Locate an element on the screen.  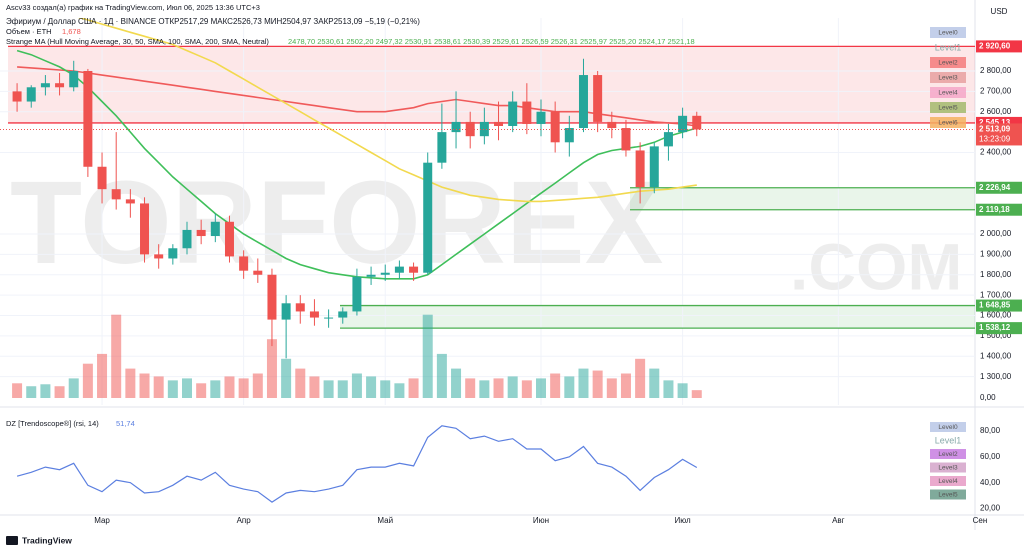
x-tick-label: Июл is located at coordinates (682, 520).